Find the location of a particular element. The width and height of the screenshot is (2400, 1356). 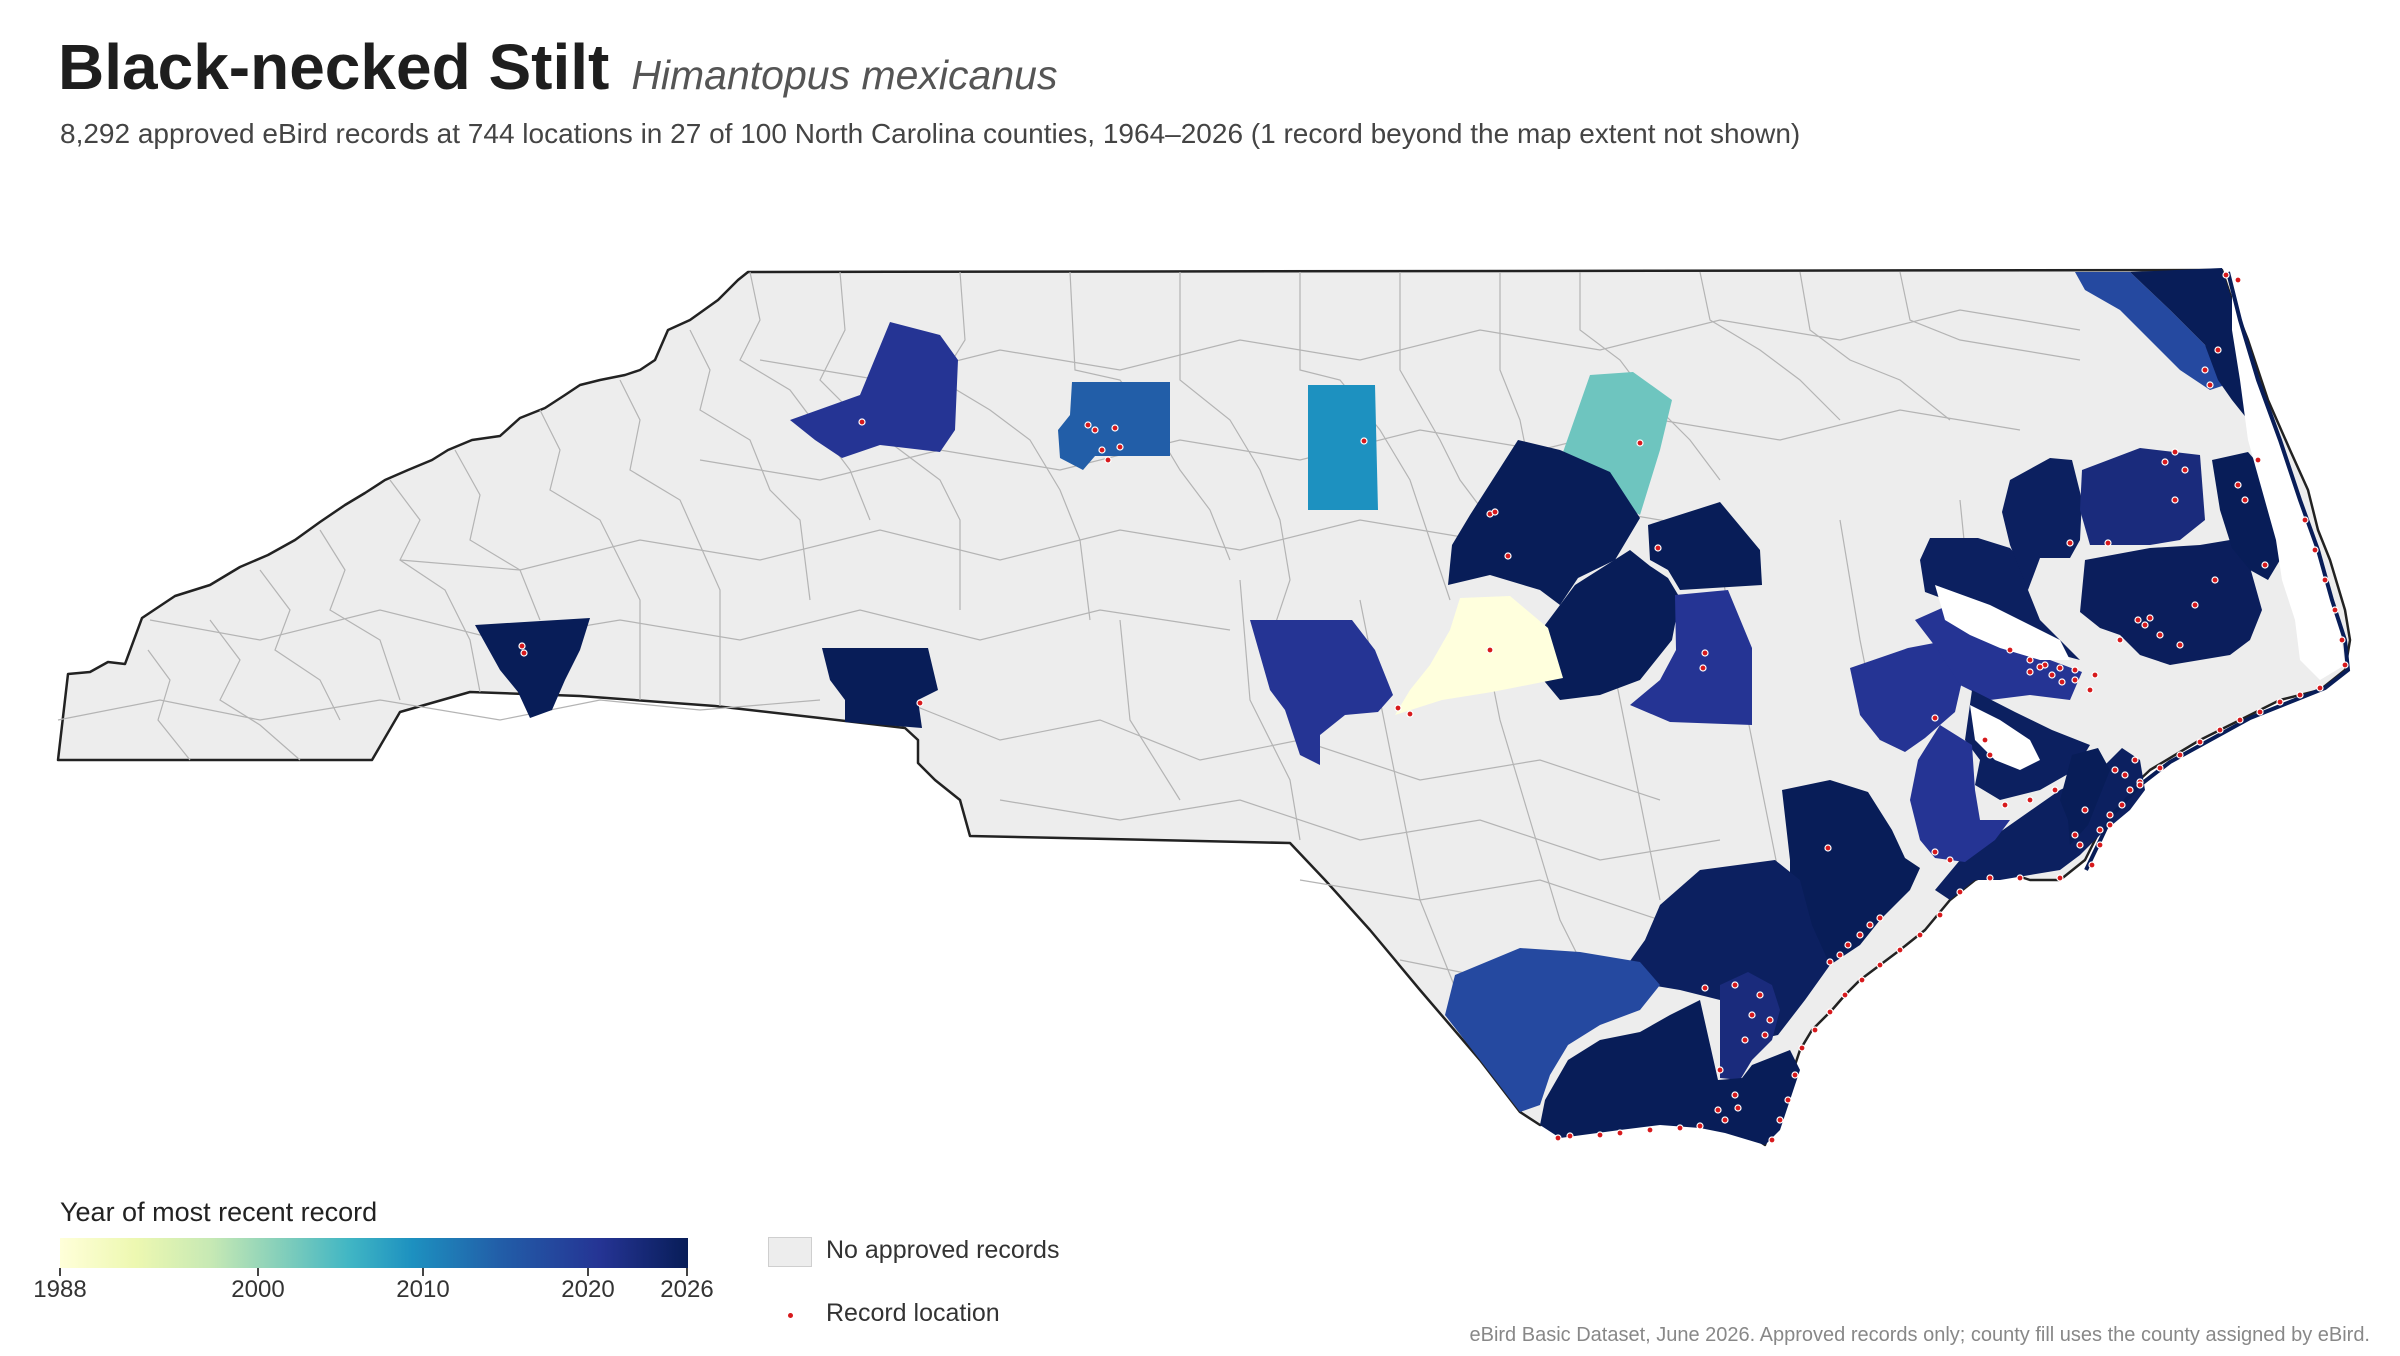

colorbar-tick-label: 2010 is located at coordinates (423, 1289).